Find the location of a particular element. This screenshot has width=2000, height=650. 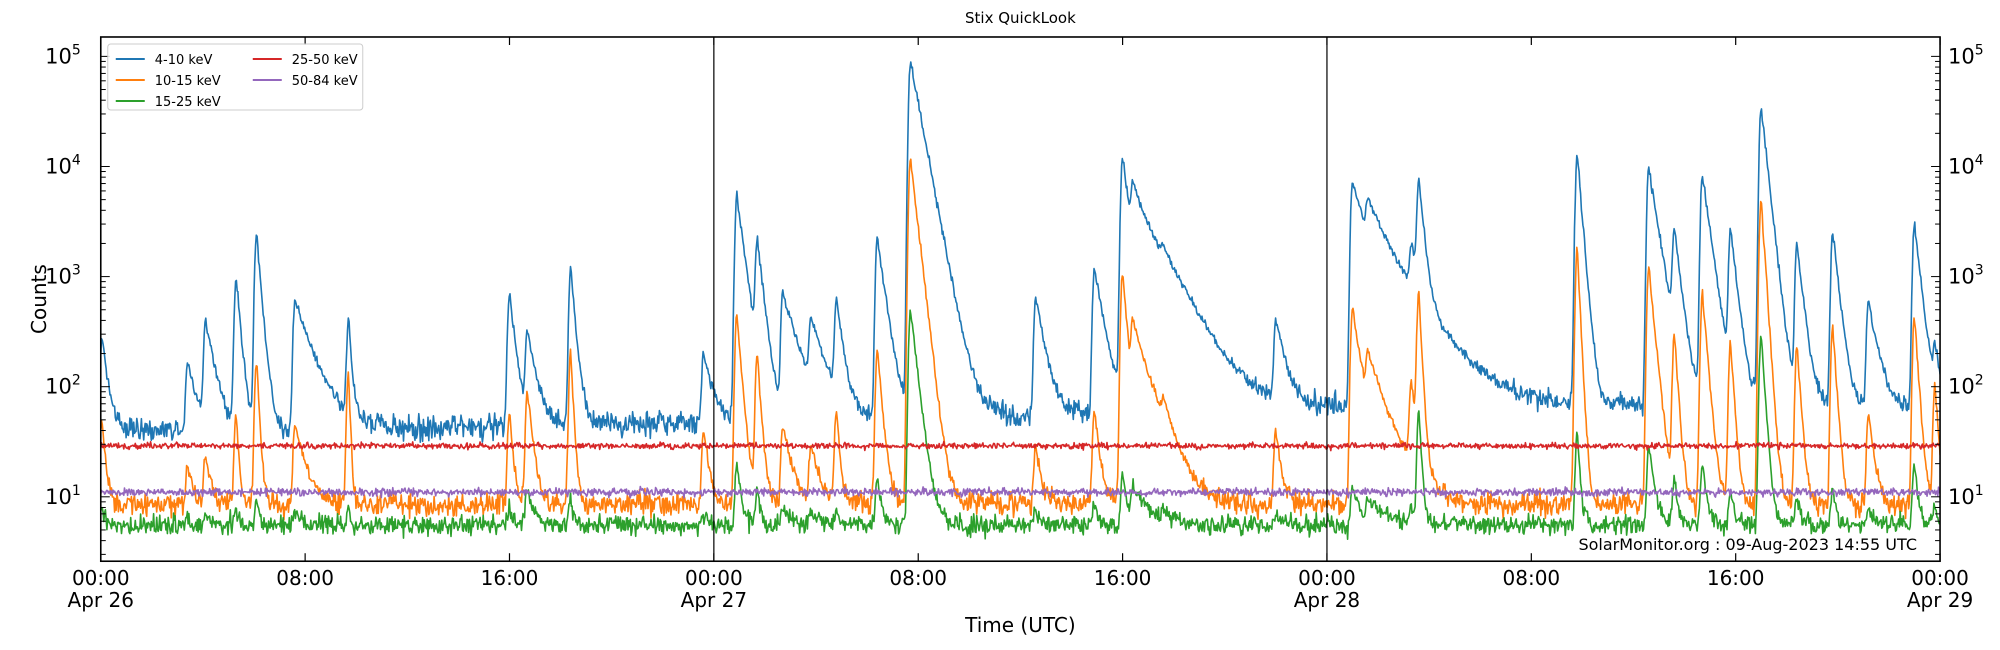

y-tick-label-left: 105 is located at coordinates (63, 55).